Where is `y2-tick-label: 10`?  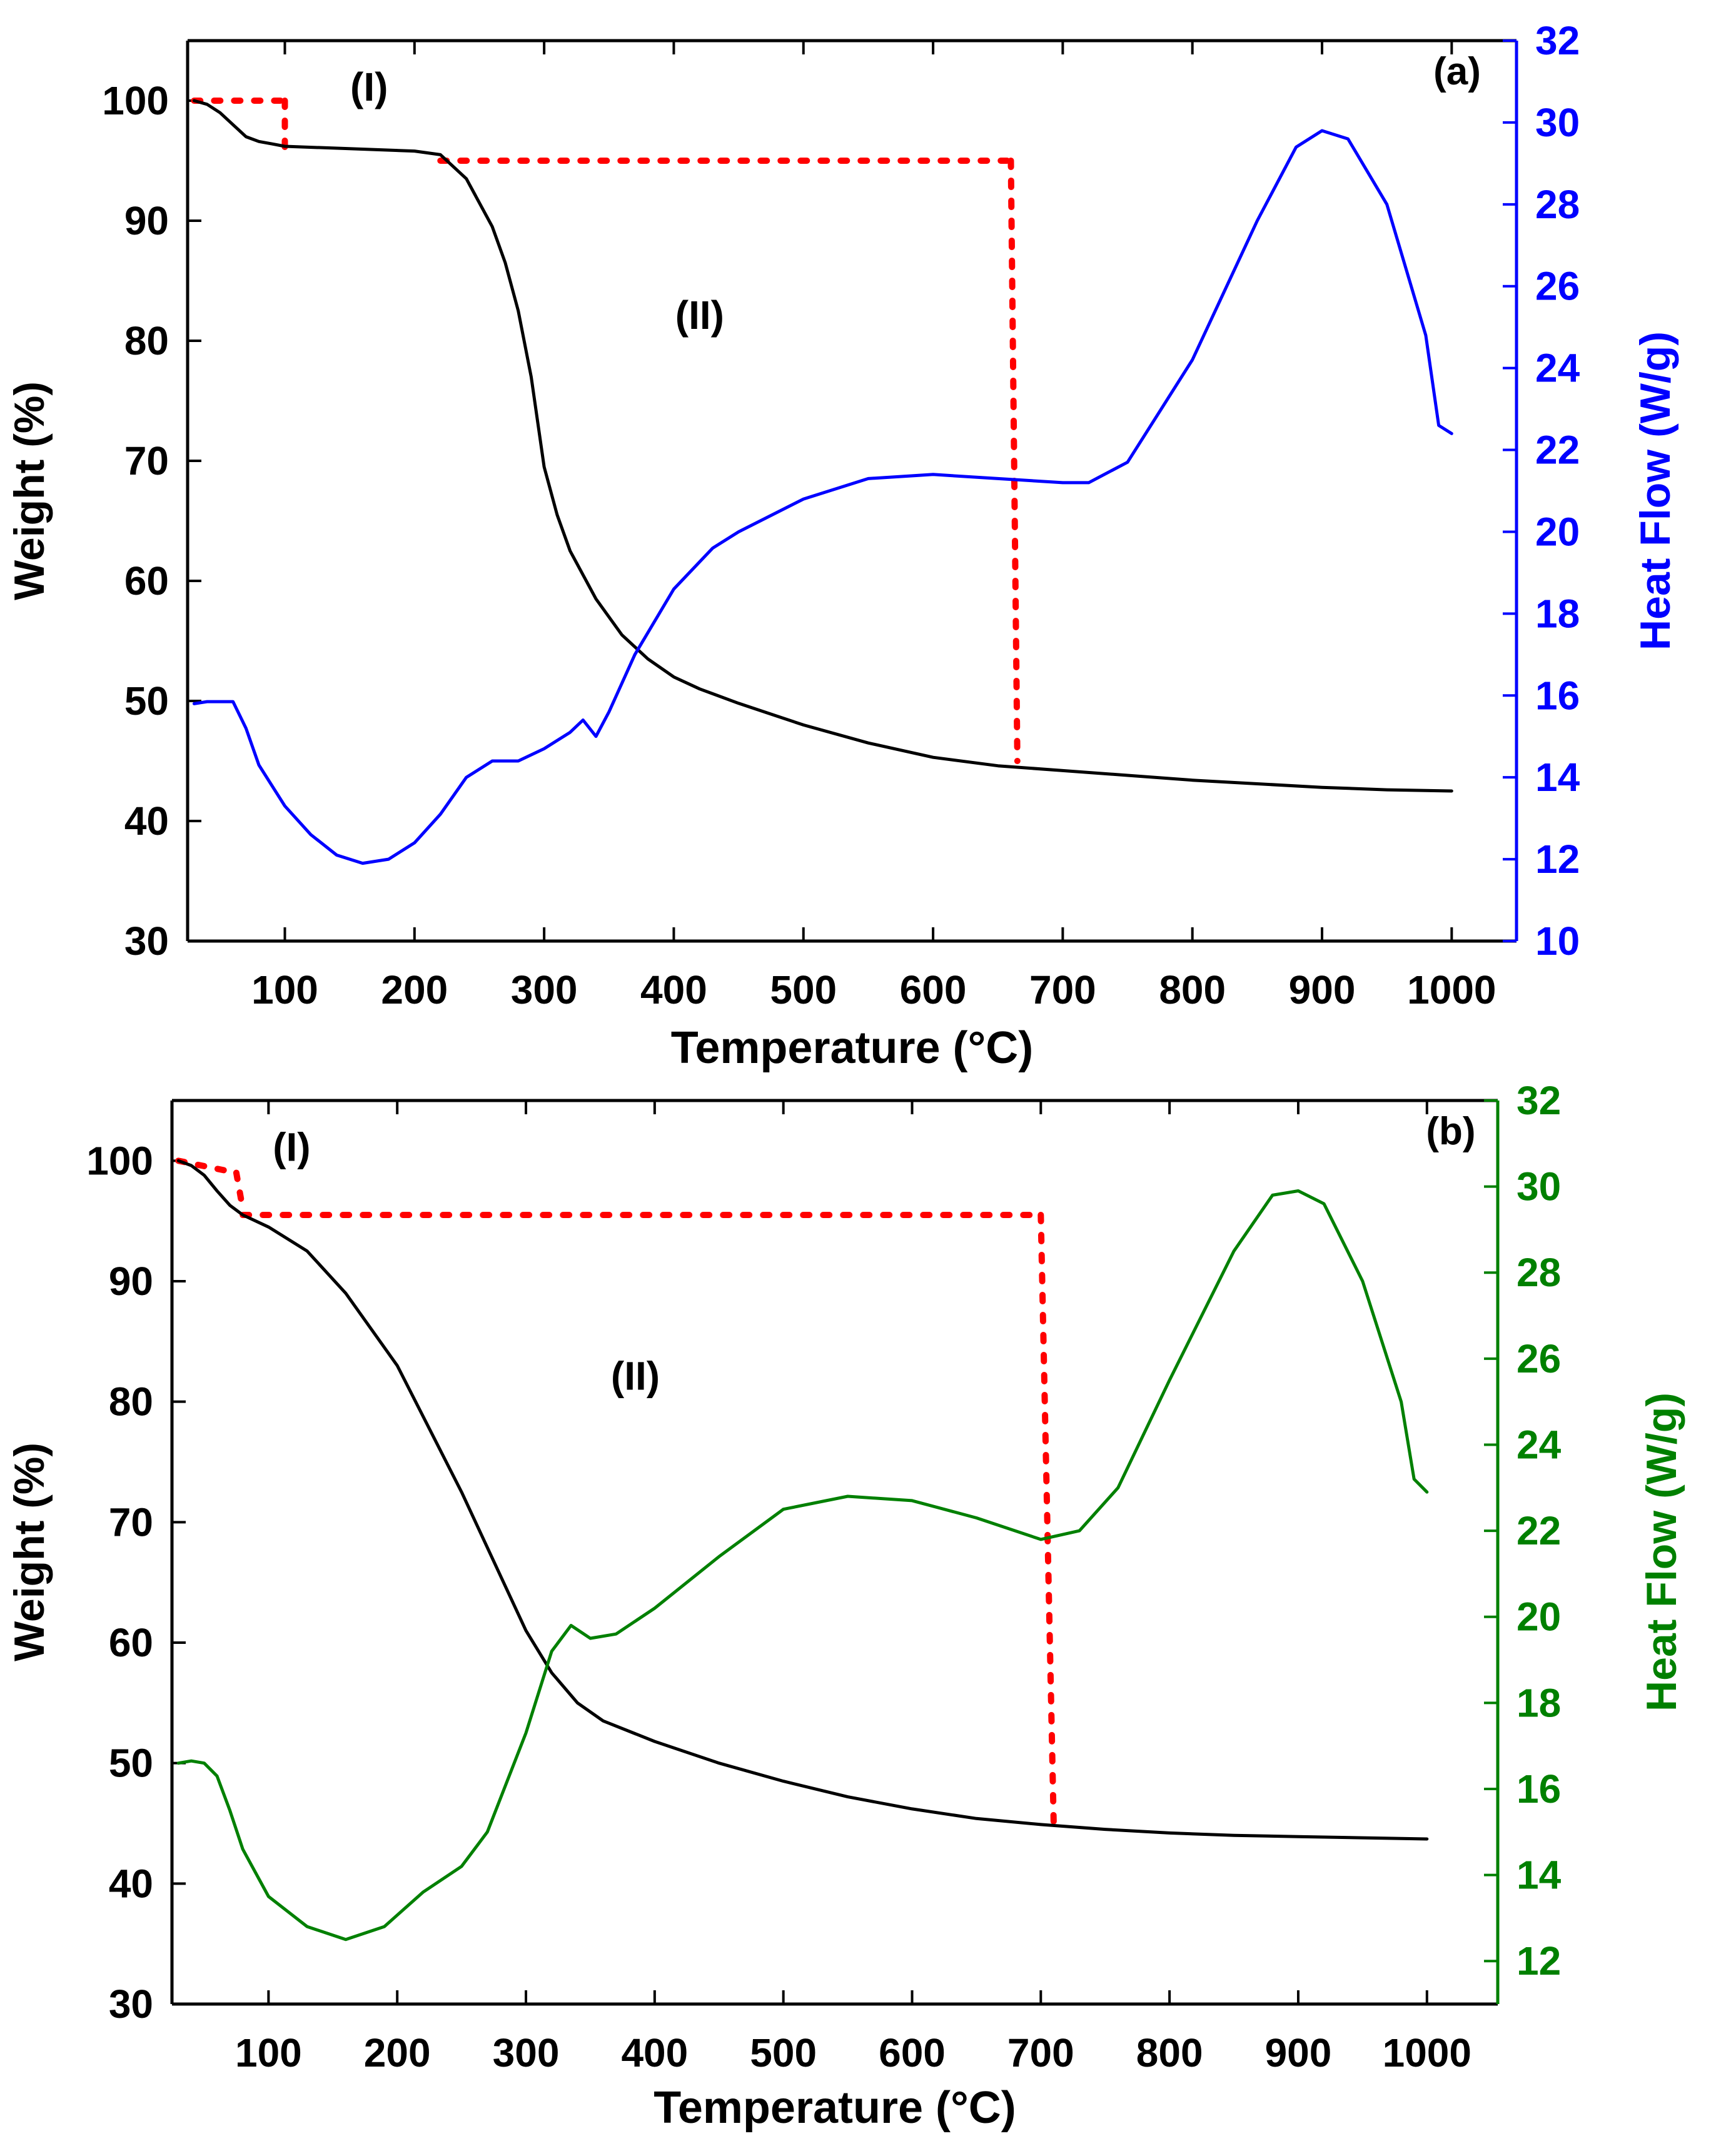 y2-tick-label: 10 is located at coordinates (1557, 941).